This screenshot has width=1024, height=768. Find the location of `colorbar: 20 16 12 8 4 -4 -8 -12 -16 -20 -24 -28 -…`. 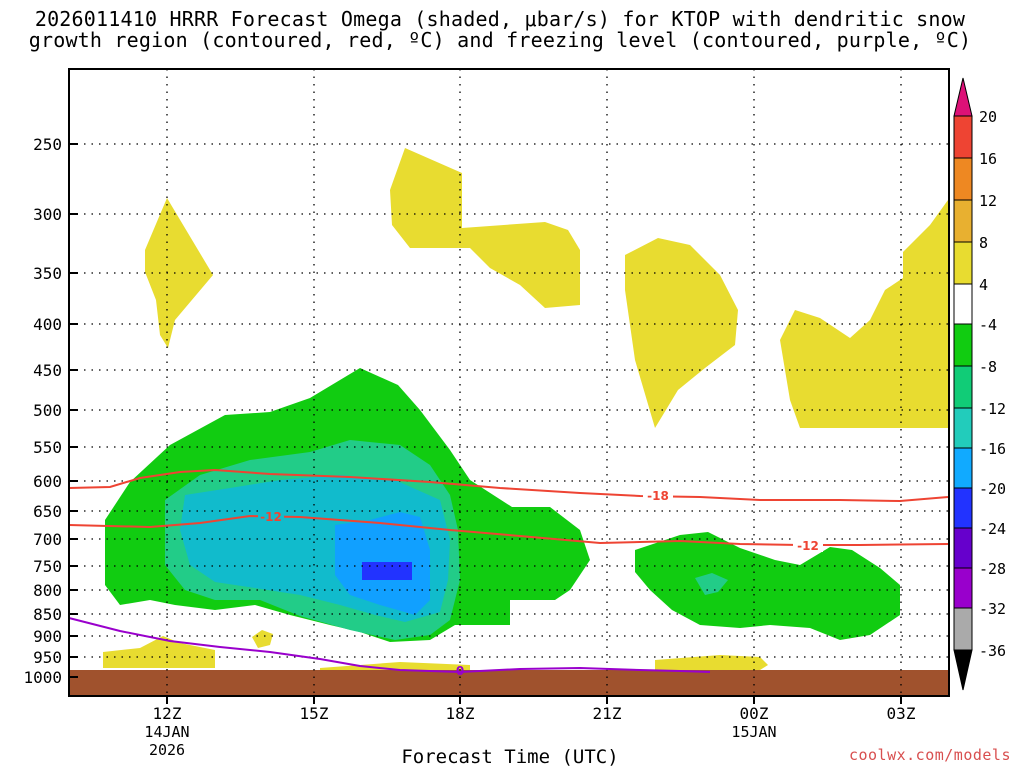

colorbar: 20 16 12 8 4 -4 -8 -12 -16 -20 -24 -28 -… is located at coordinates (979, 384).